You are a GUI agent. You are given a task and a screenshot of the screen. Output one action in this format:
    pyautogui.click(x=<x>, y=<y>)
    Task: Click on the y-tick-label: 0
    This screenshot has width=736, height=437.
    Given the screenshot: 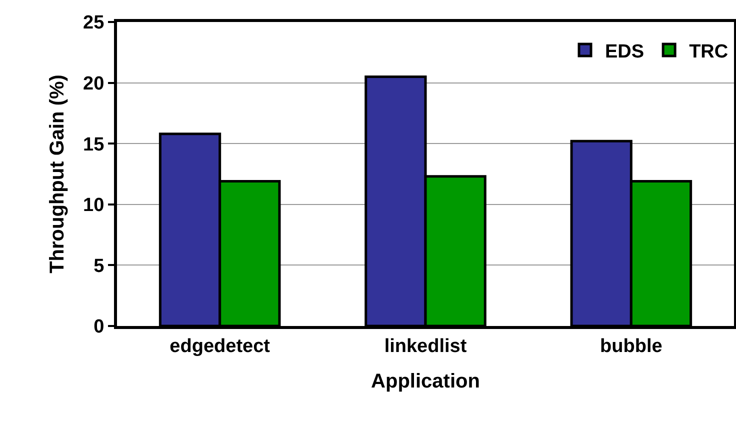 What is the action you would take?
    pyautogui.click(x=99, y=327)
    